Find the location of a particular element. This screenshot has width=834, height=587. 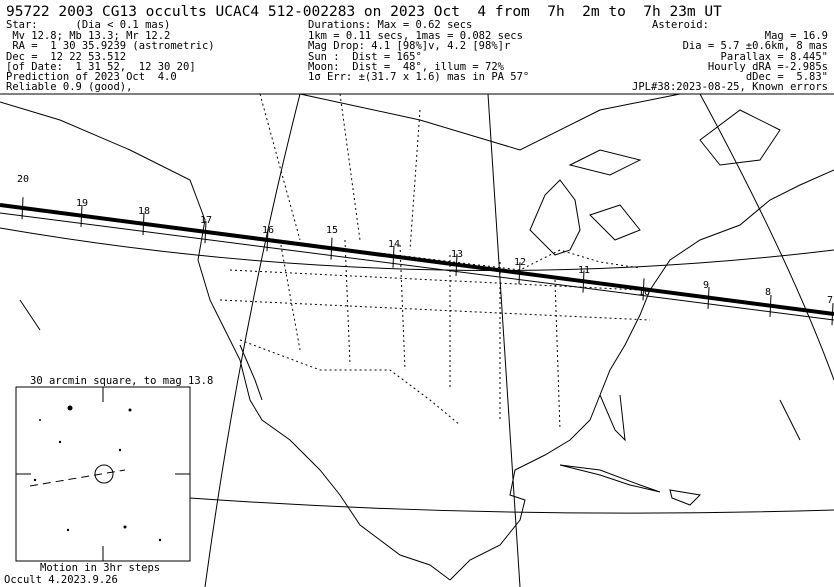

time-label: 10 is located at coordinates (644, 292).